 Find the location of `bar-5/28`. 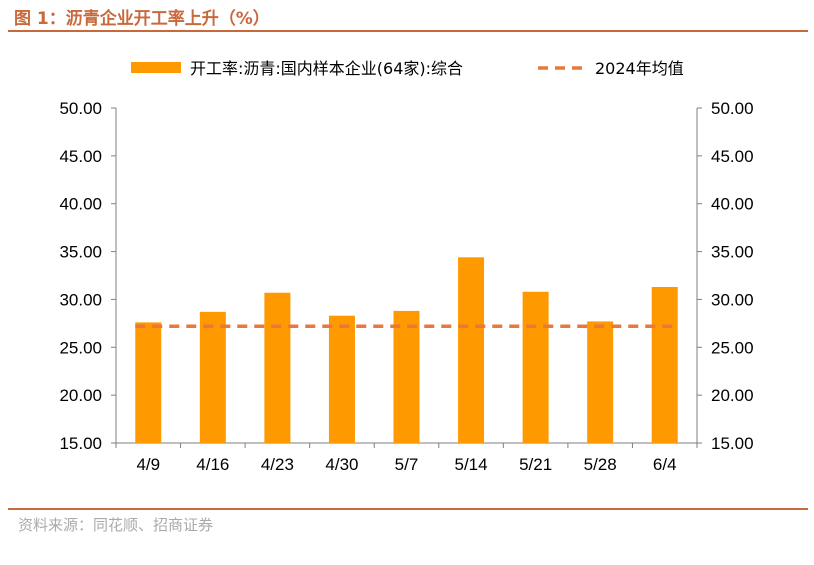

bar-5/28 is located at coordinates (600, 382).